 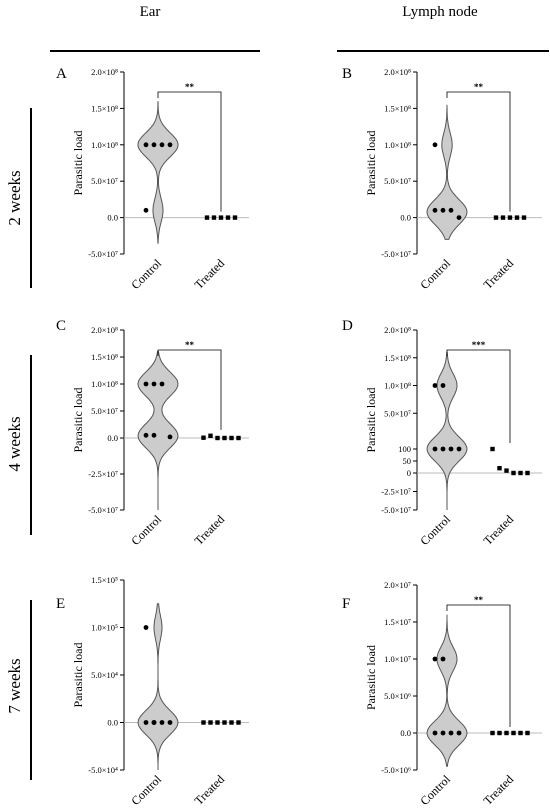 I want to click on row-rule-7-weeks, so click(x=31, y=690).